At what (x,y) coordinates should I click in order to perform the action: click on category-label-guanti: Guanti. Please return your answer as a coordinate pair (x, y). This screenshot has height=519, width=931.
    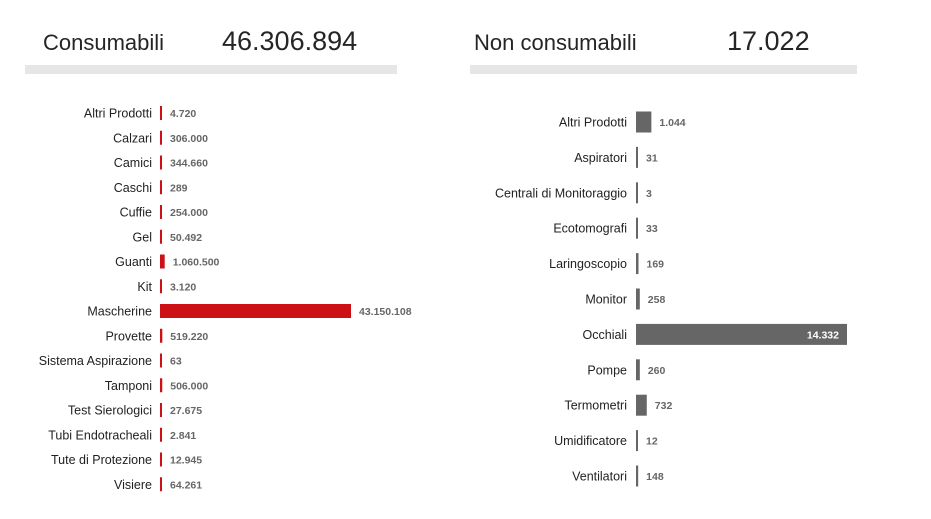
    Looking at the image, I should click on (133, 262).